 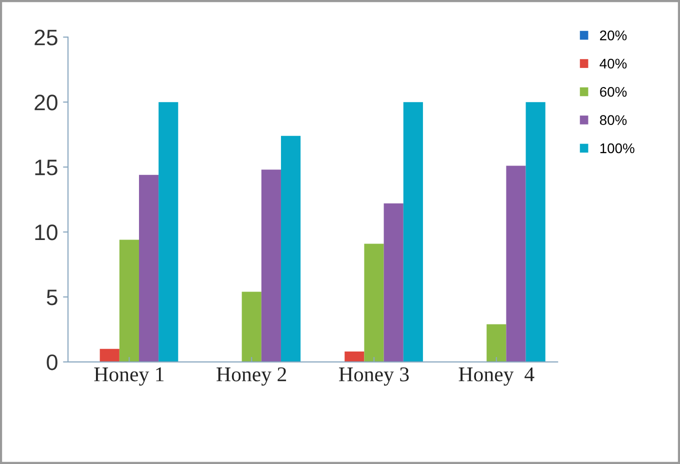 What do you see at coordinates (613, 63) in the screenshot?
I see `legend-label: 40%` at bounding box center [613, 63].